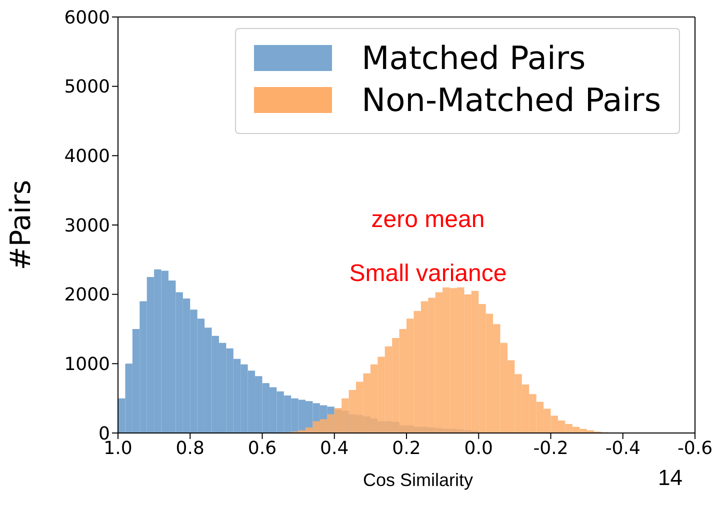 This screenshot has width=720, height=511. Describe the element at coordinates (20, 225) in the screenshot. I see `y-axis-title: #Pairs` at that location.